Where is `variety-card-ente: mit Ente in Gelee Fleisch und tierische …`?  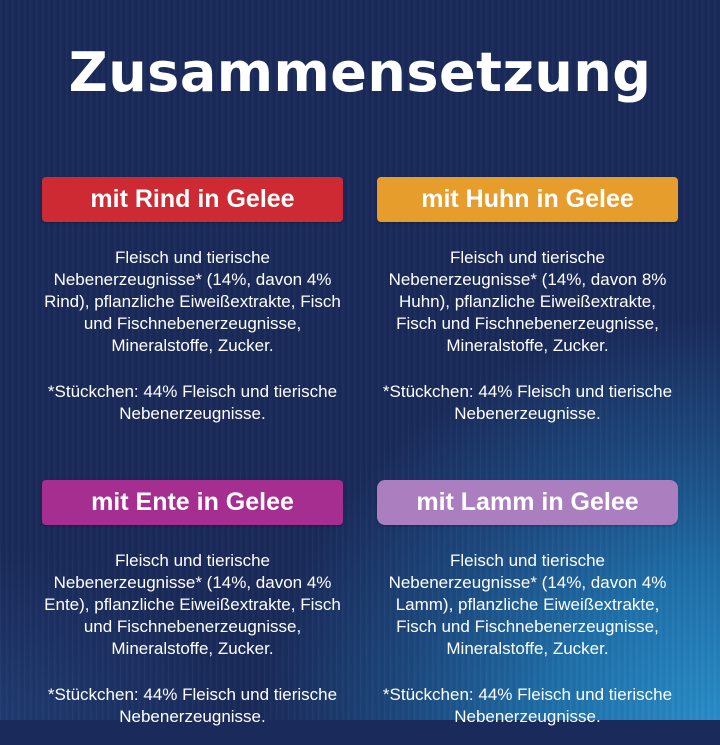 variety-card-ente: mit Ente in Gelee Fleisch und tierische … is located at coordinates (192, 612).